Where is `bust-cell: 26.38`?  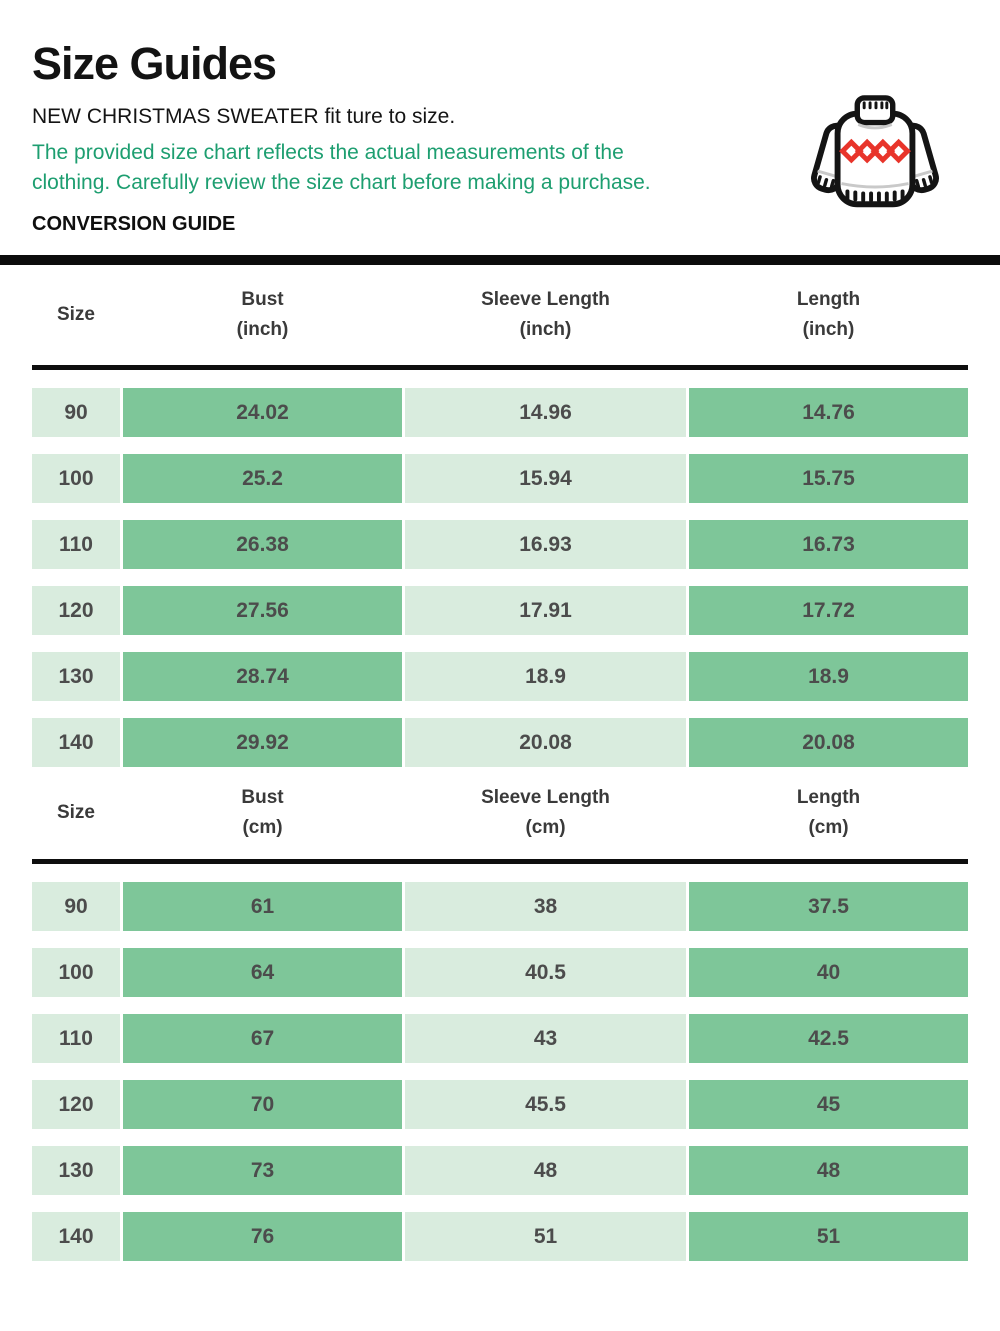 bust-cell: 26.38 is located at coordinates (262, 545).